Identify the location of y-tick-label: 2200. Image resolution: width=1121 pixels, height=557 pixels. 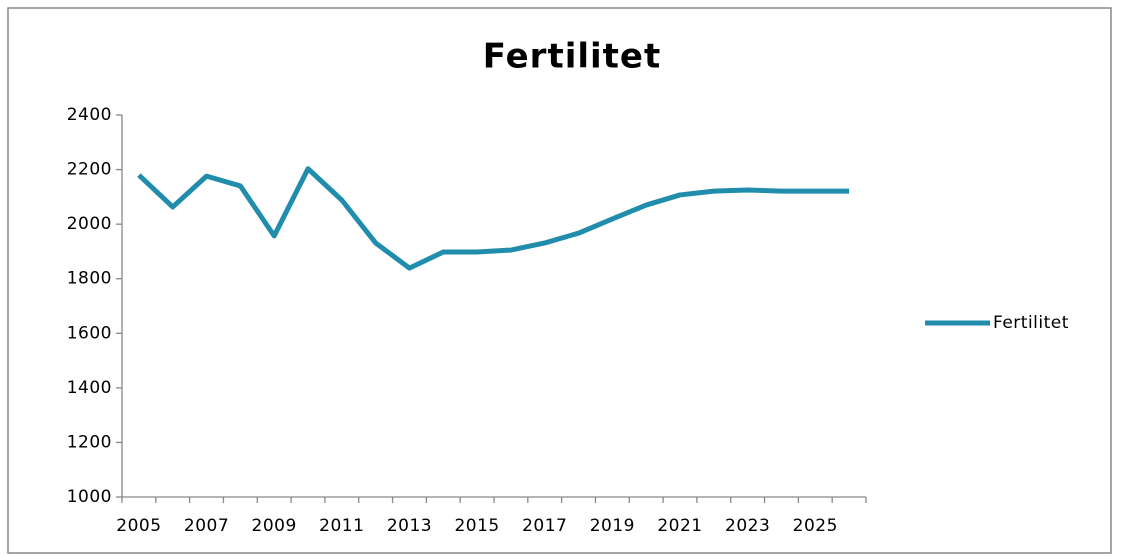
(89, 170).